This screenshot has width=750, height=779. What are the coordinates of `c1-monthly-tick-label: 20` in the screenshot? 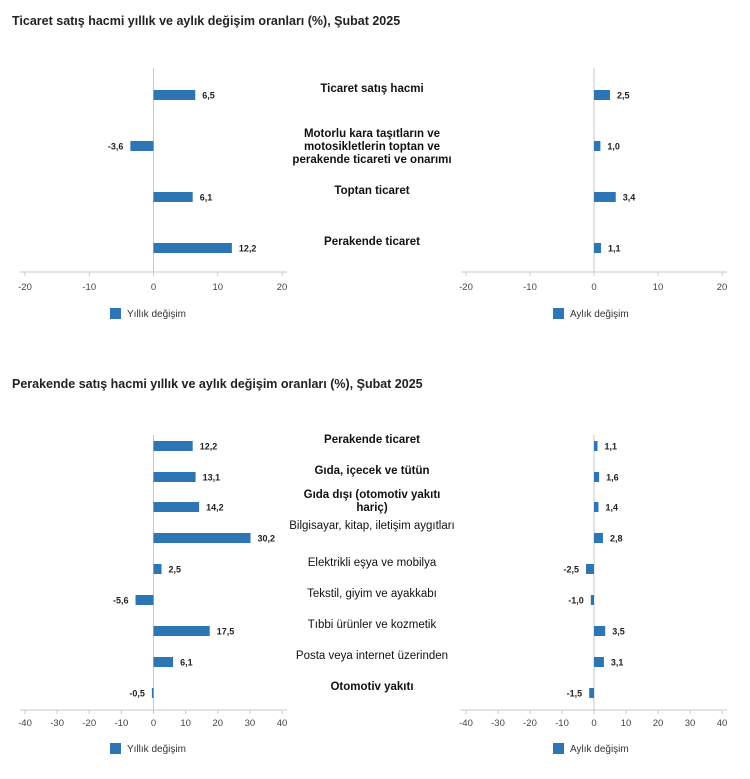 It's located at (658, 723).